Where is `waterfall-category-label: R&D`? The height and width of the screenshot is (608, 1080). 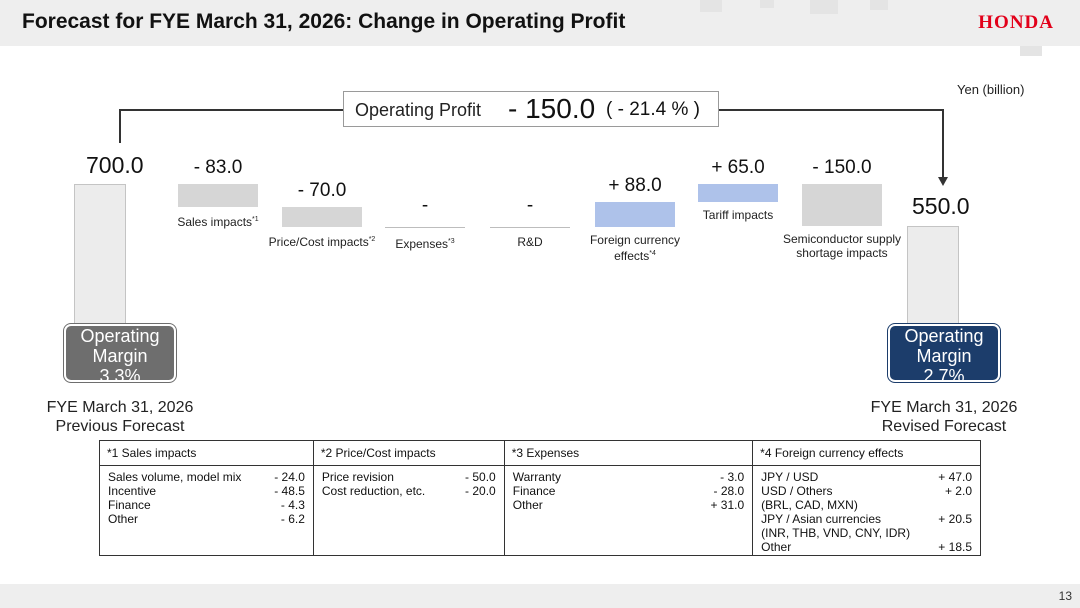
waterfall-category-label: R&D is located at coordinates (530, 242).